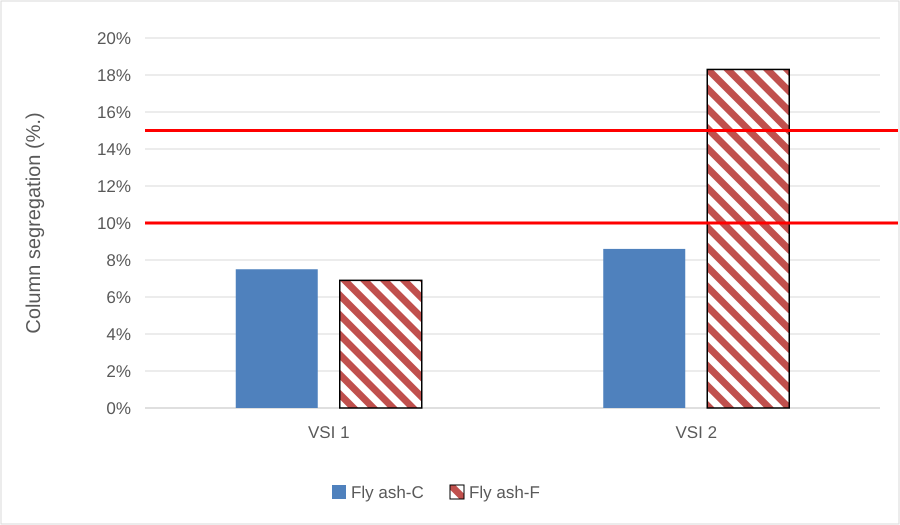 This screenshot has width=900, height=525. Describe the element at coordinates (118, 260) in the screenshot. I see `y-tick-label: 8%` at that location.